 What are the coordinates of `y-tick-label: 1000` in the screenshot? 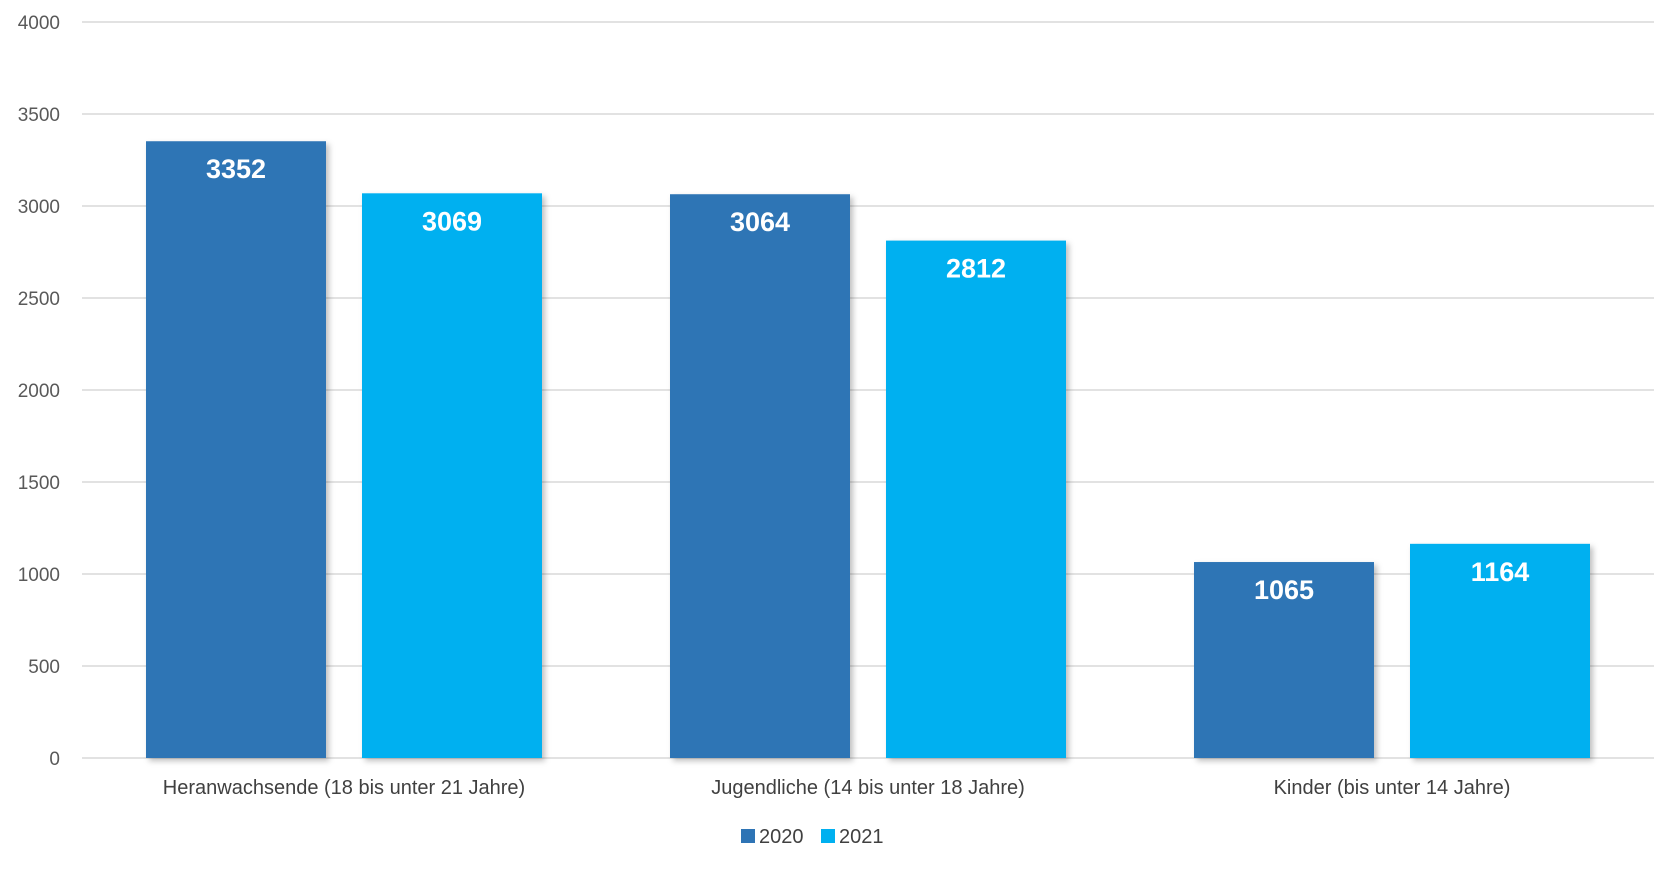 It's located at (39, 575).